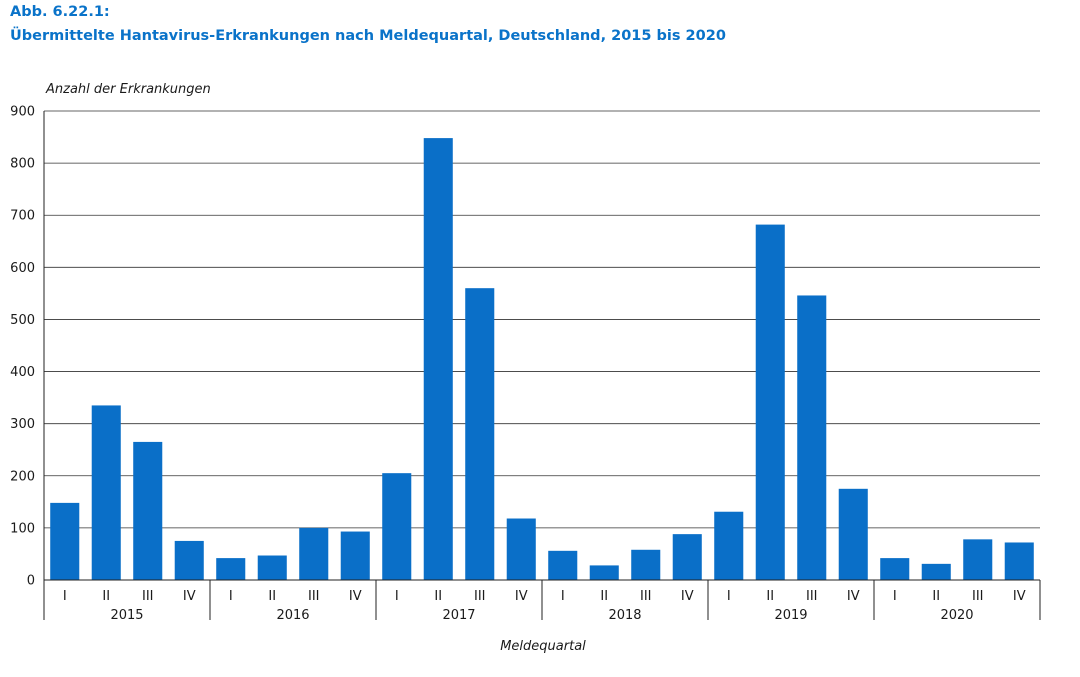  I want to click on y-tick-label: 300, so click(22, 424).